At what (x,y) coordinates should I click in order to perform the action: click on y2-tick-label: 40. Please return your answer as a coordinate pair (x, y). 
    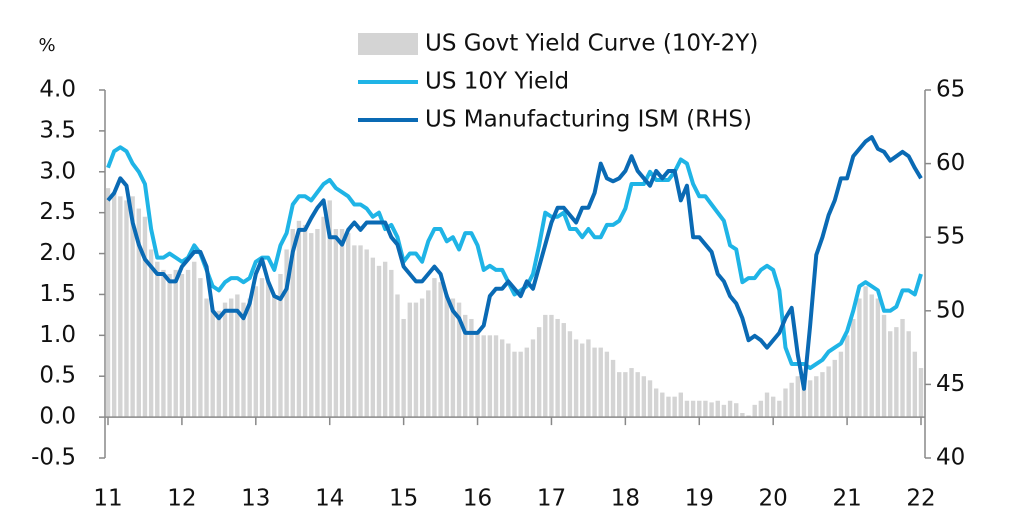
    Looking at the image, I should click on (950, 458).